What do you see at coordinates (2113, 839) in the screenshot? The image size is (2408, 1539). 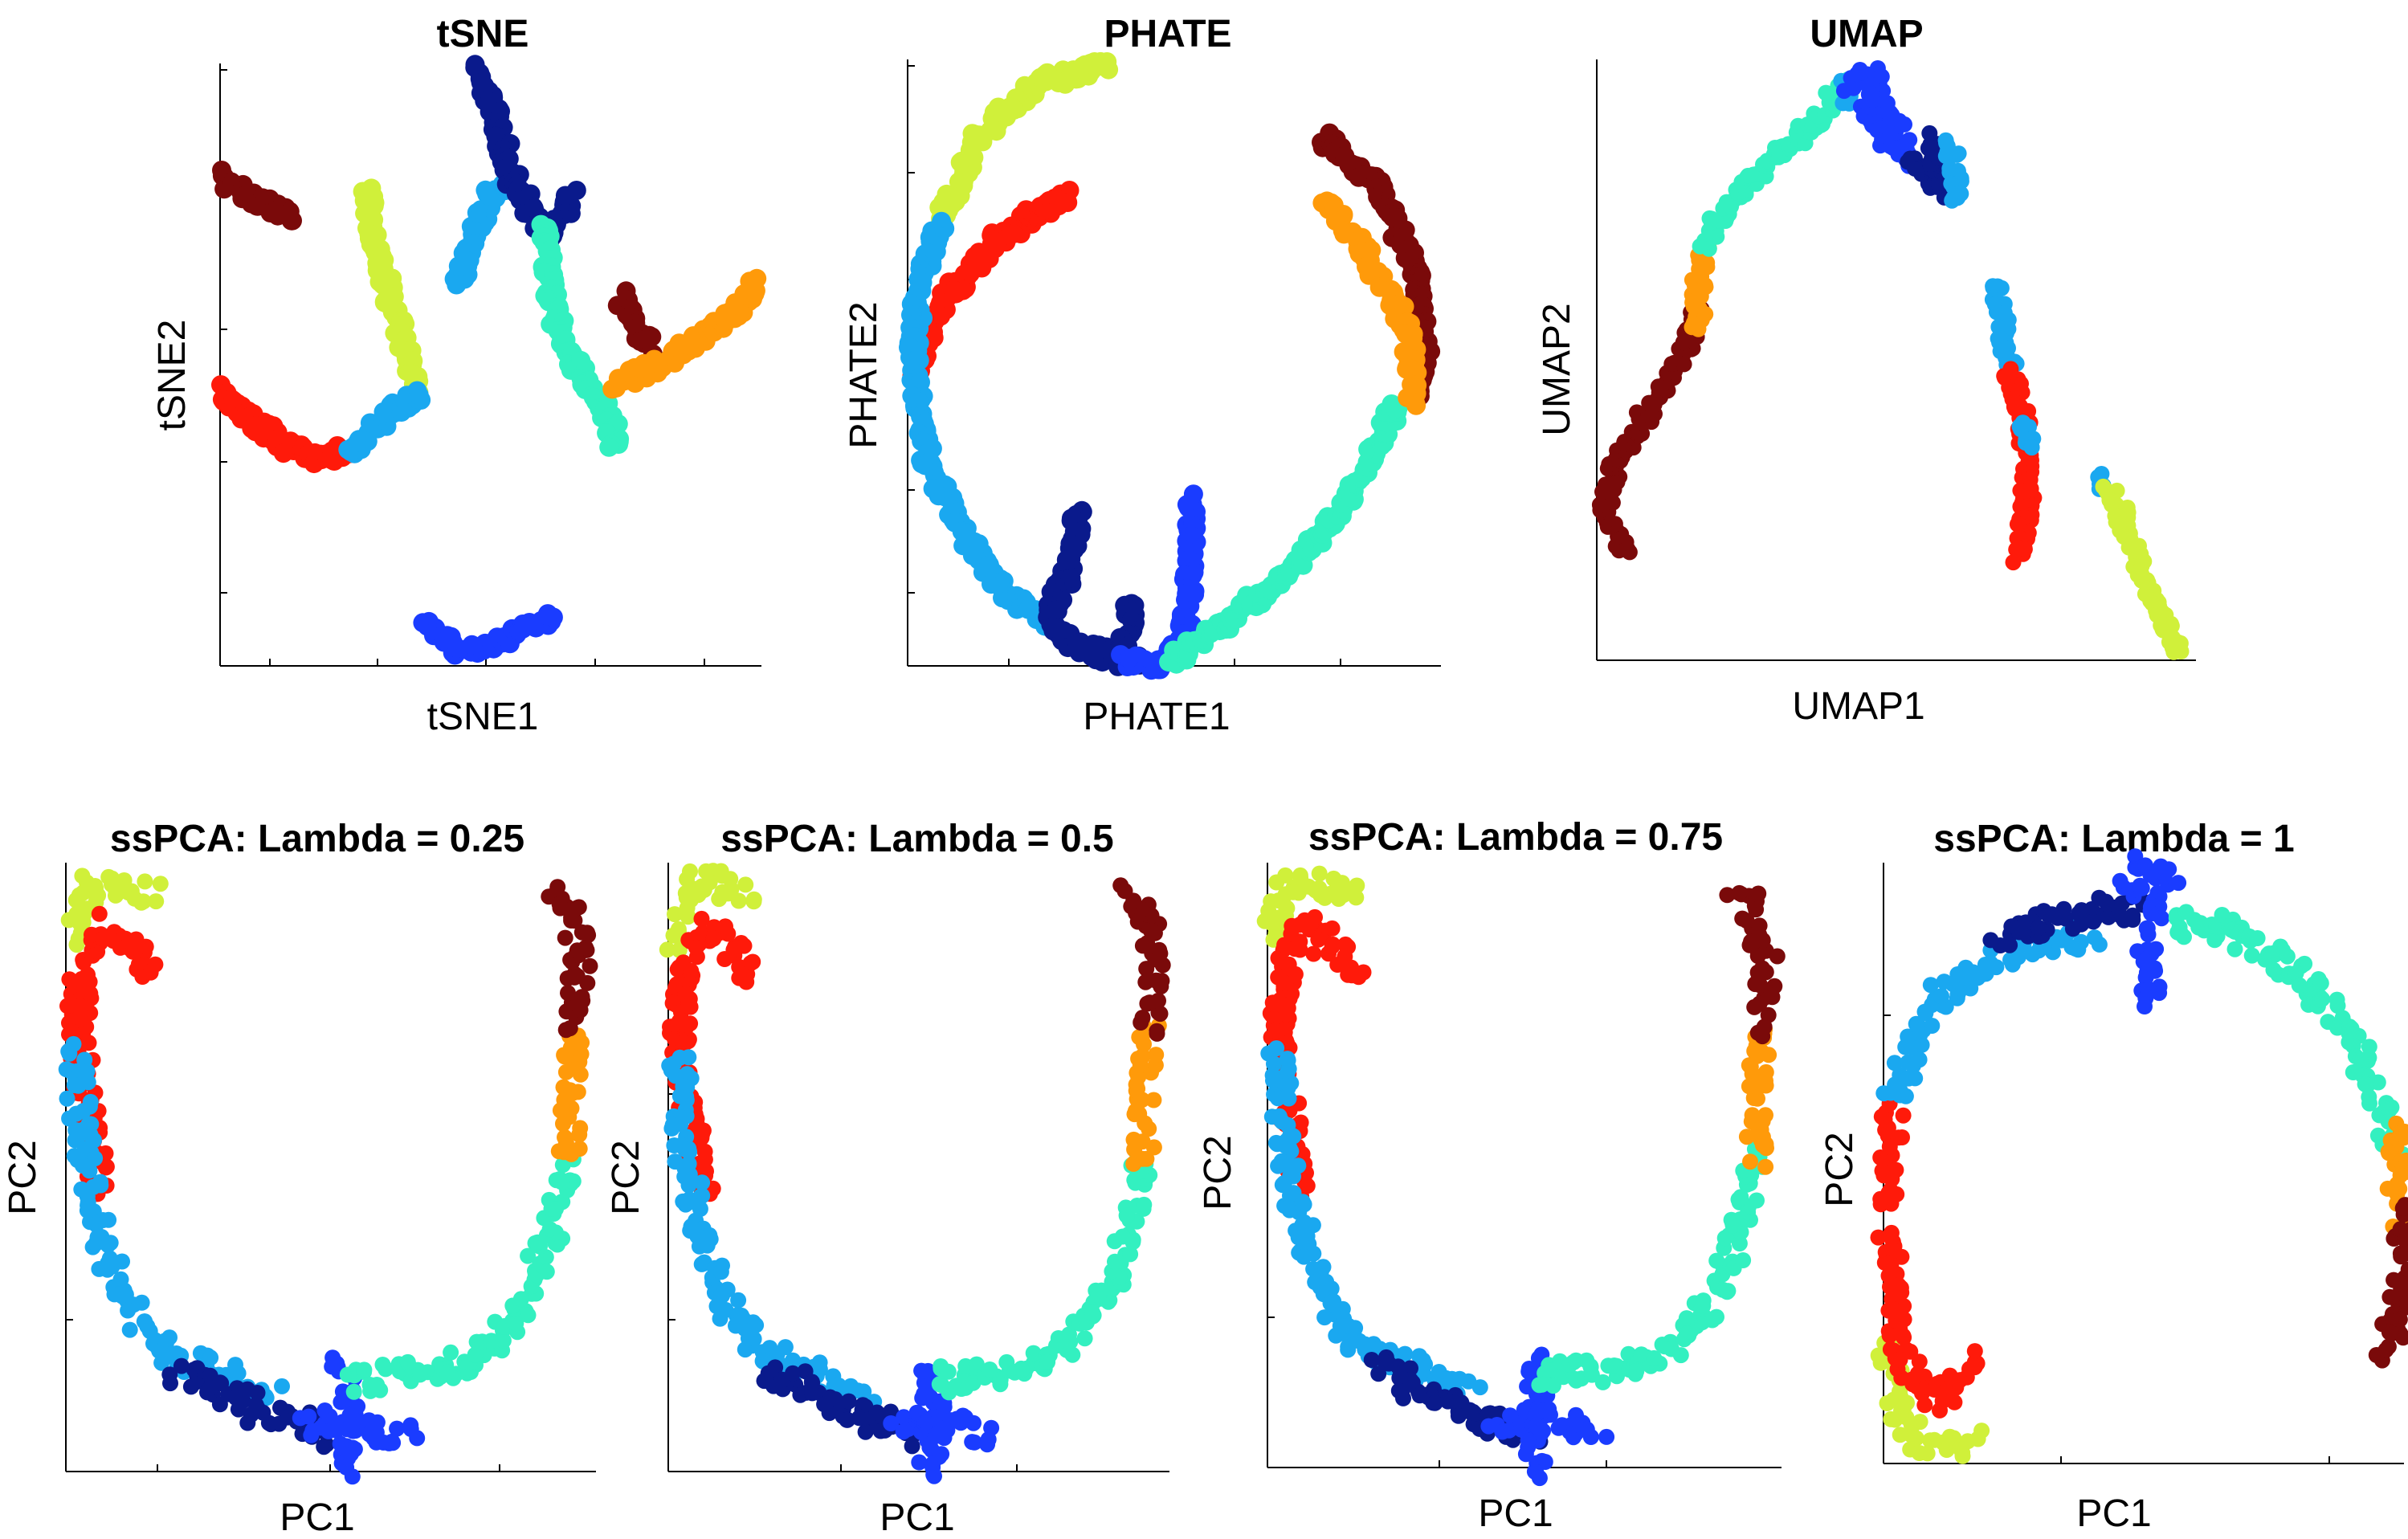 I see `panel-title: ssPCA: Lambda = 1` at bounding box center [2113, 839].